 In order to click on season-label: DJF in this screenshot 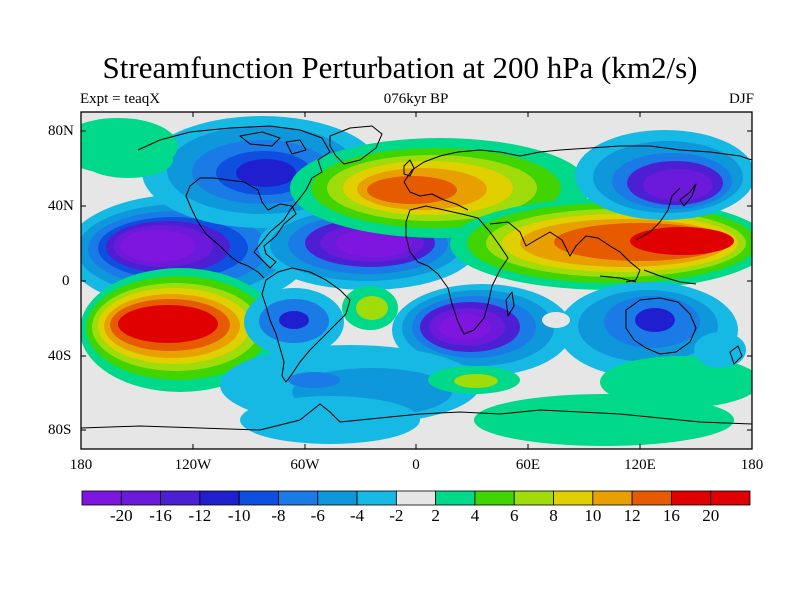, I will do `click(741, 99)`.